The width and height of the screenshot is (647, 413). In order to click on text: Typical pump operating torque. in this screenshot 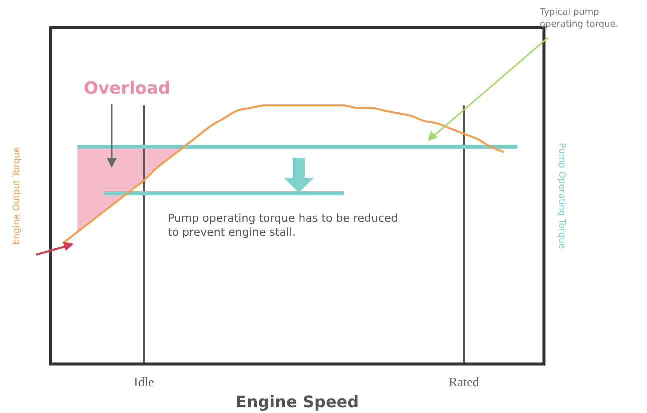, I will do `click(580, 20)`.